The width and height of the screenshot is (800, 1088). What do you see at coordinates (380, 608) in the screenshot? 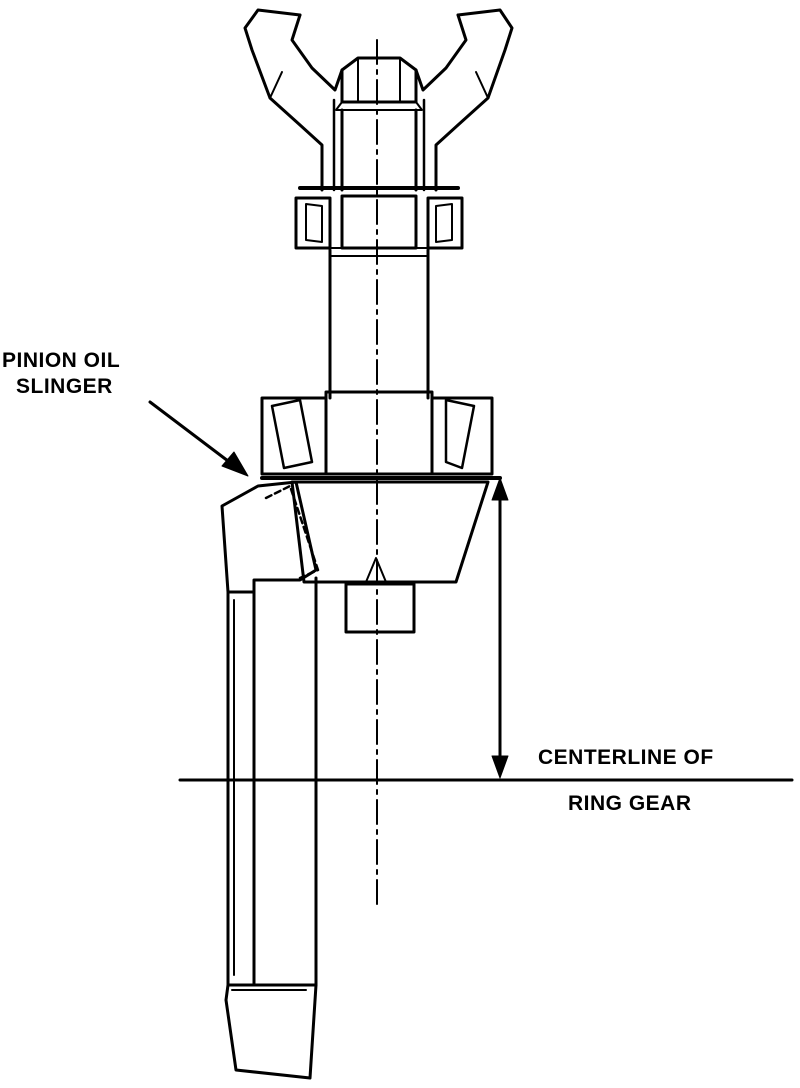
I see `pinion-pilot` at bounding box center [380, 608].